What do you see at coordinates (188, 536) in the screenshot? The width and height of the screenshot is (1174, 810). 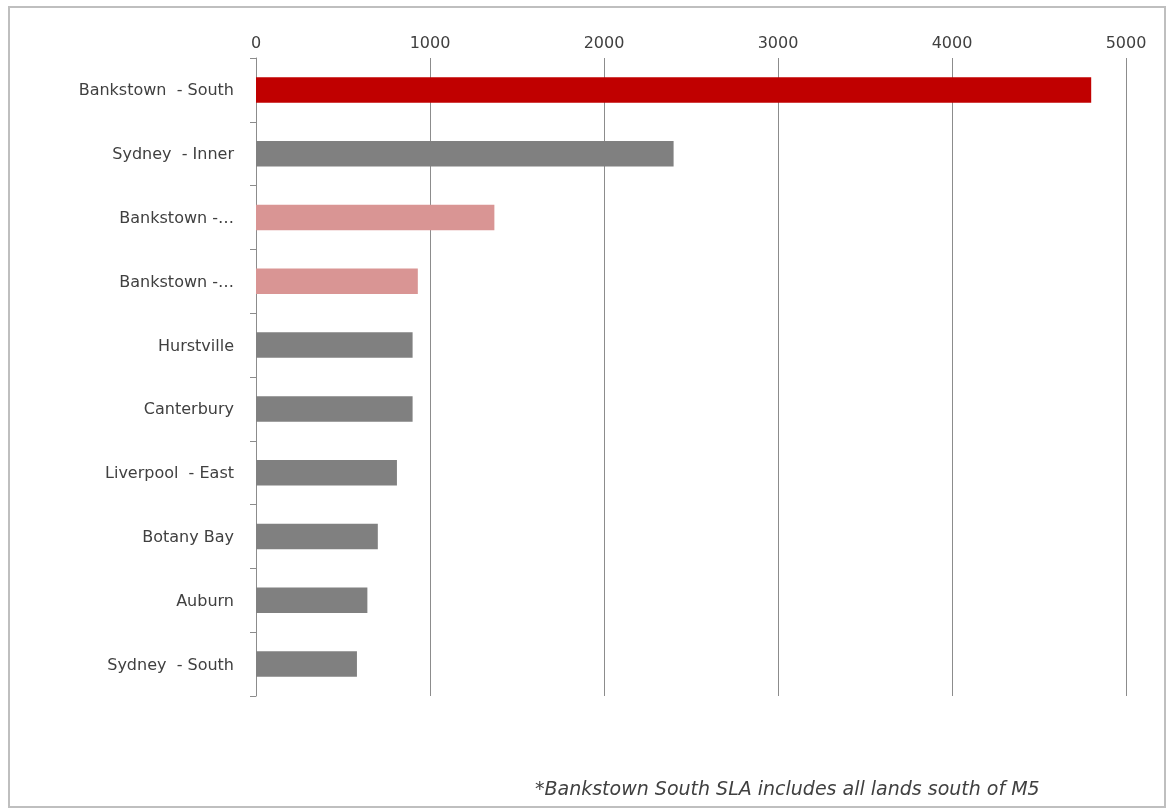 I see `y-tick-label: Botany Bay` at bounding box center [188, 536].